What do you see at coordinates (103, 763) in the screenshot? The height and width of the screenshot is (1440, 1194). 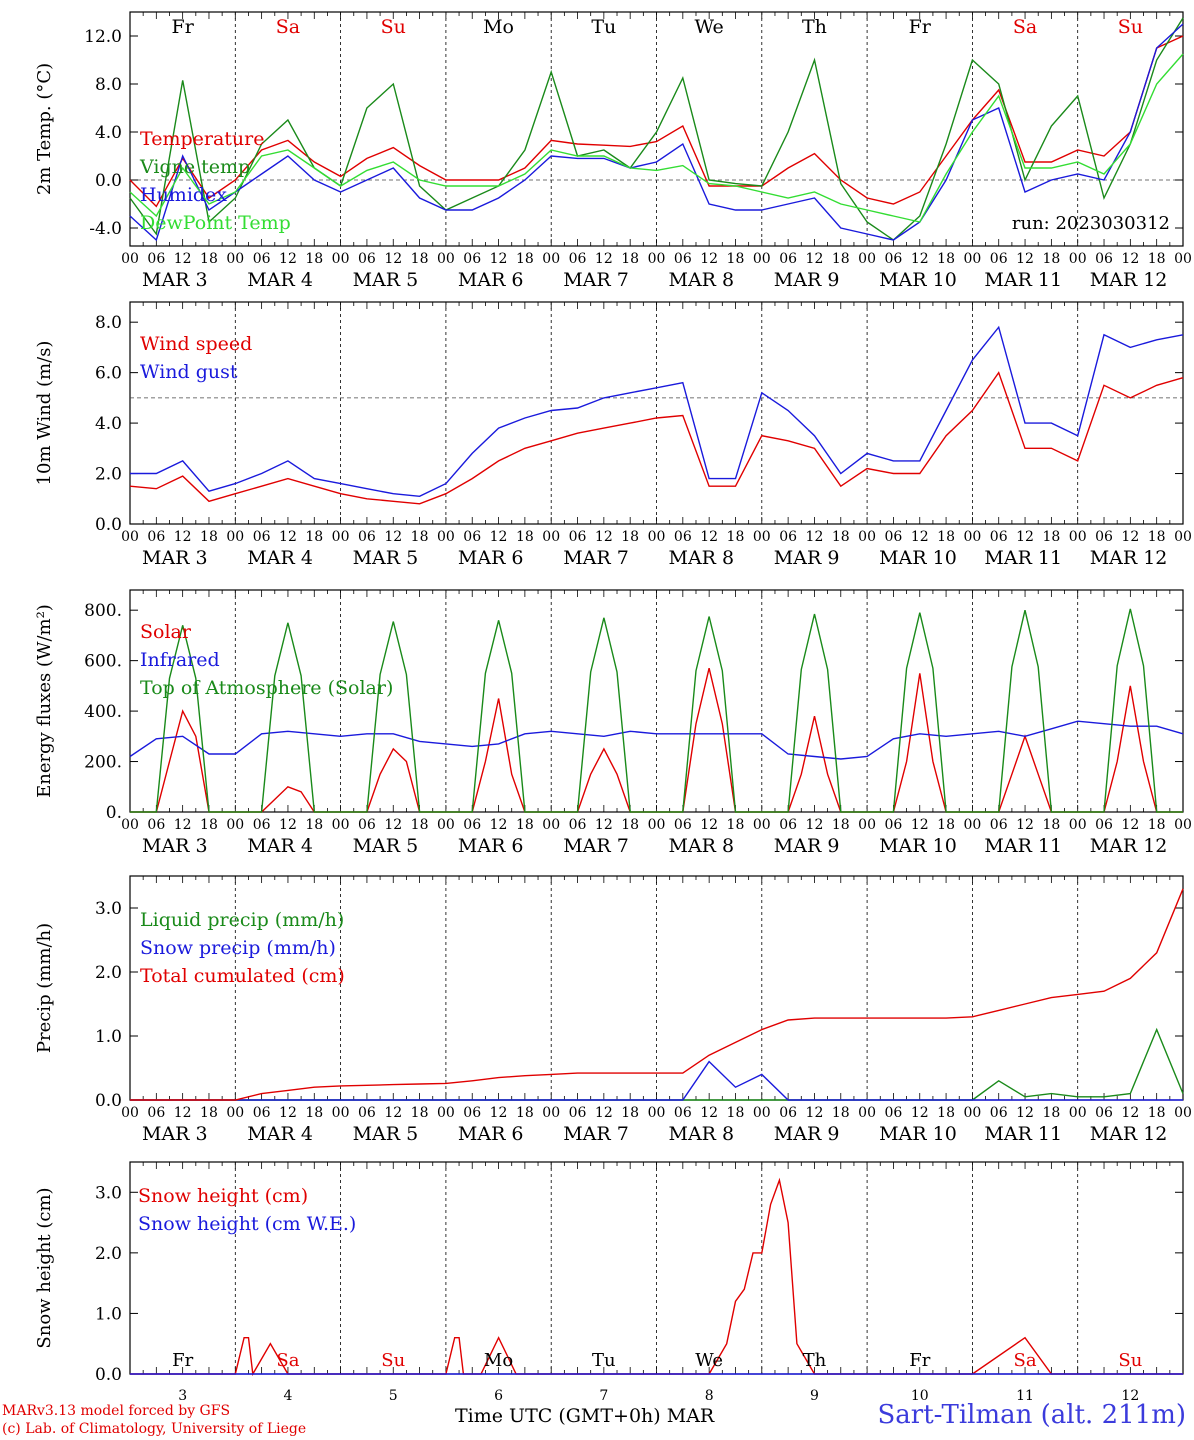 I see `y-tick-label: 200.` at bounding box center [103, 763].